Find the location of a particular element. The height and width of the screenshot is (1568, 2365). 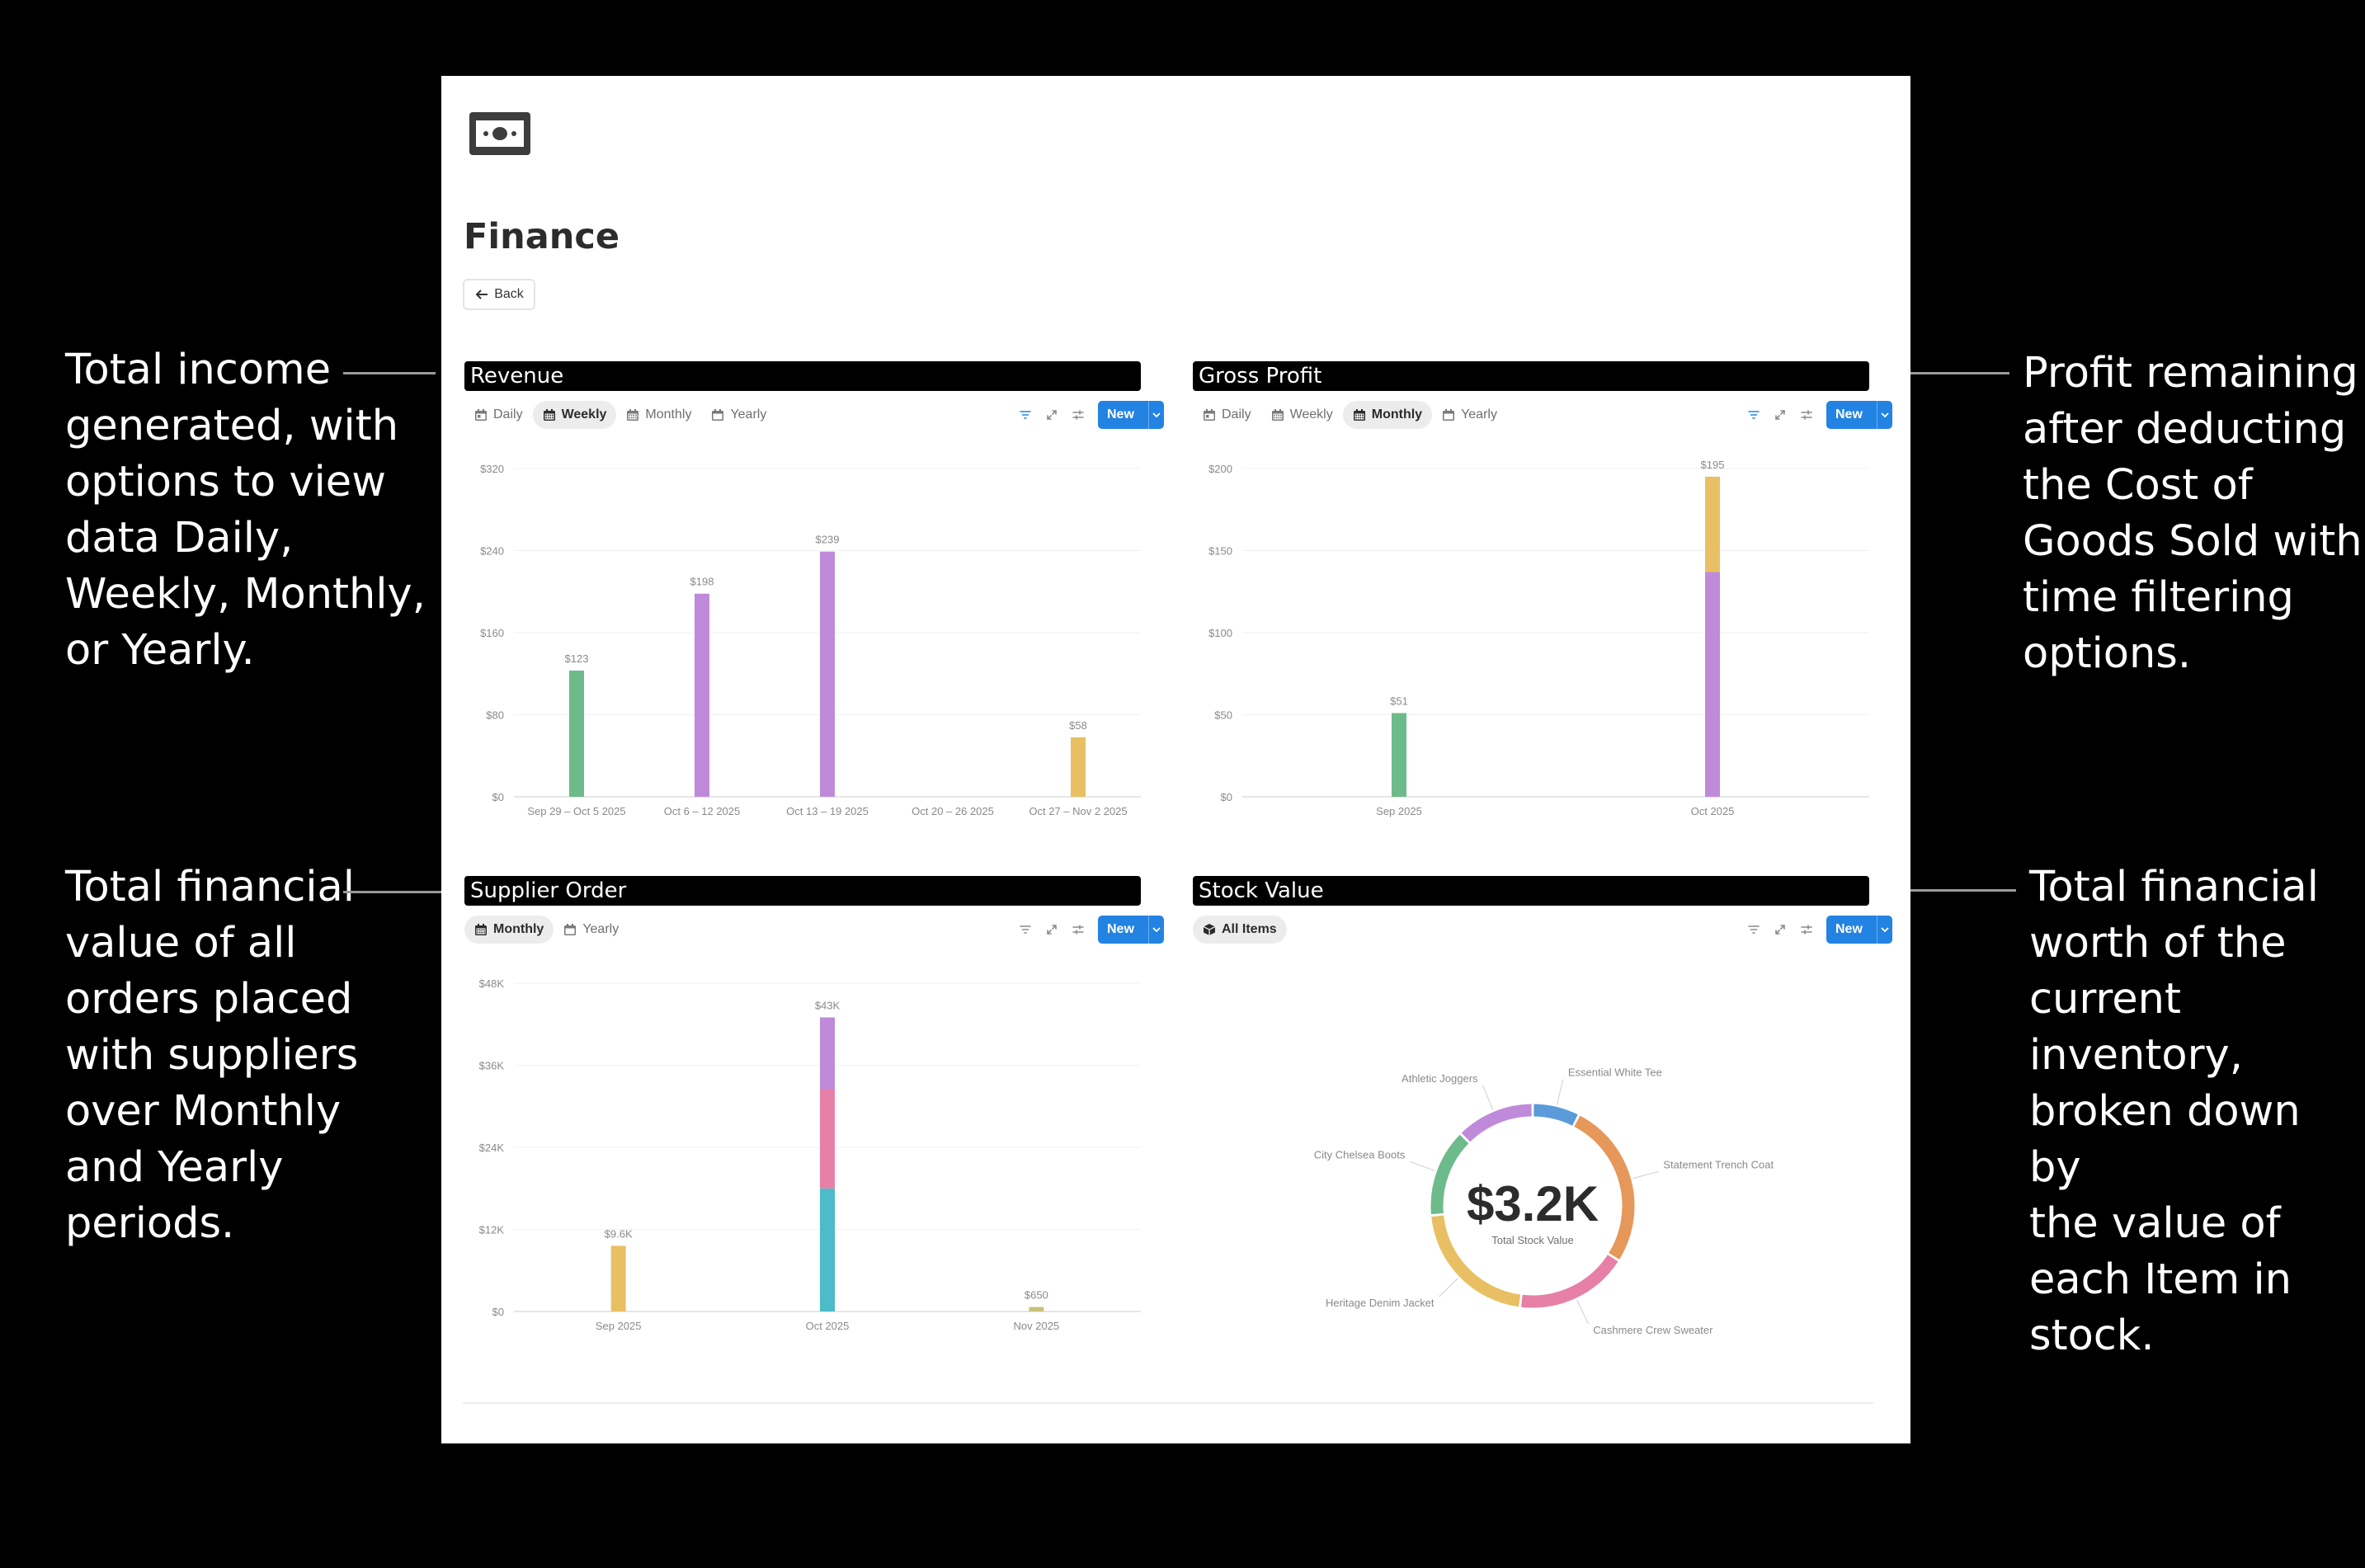

y-tick-label: $320 is located at coordinates (492, 469).